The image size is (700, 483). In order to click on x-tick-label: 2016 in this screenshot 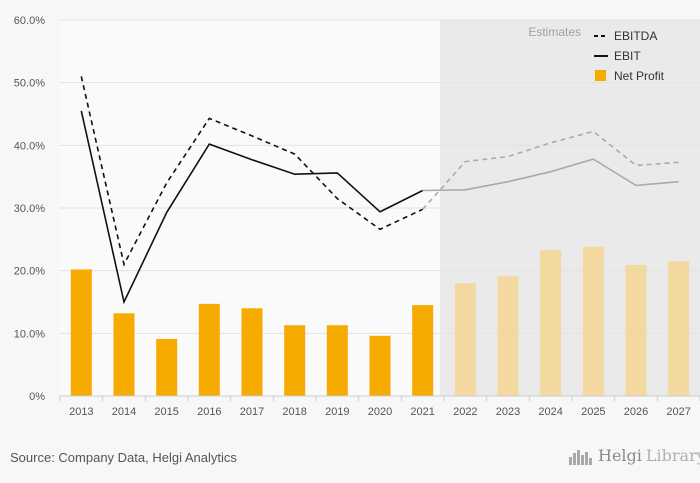, I will do `click(209, 412)`.